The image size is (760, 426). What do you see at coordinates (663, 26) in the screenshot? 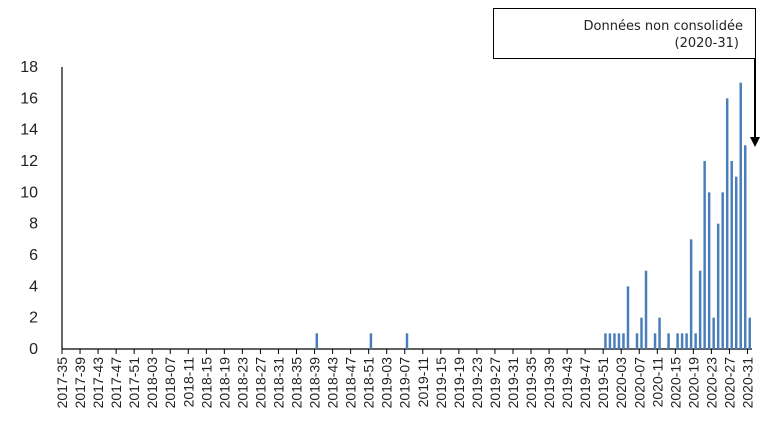
I see `annotation-line-1: Données non consolidée` at bounding box center [663, 26].